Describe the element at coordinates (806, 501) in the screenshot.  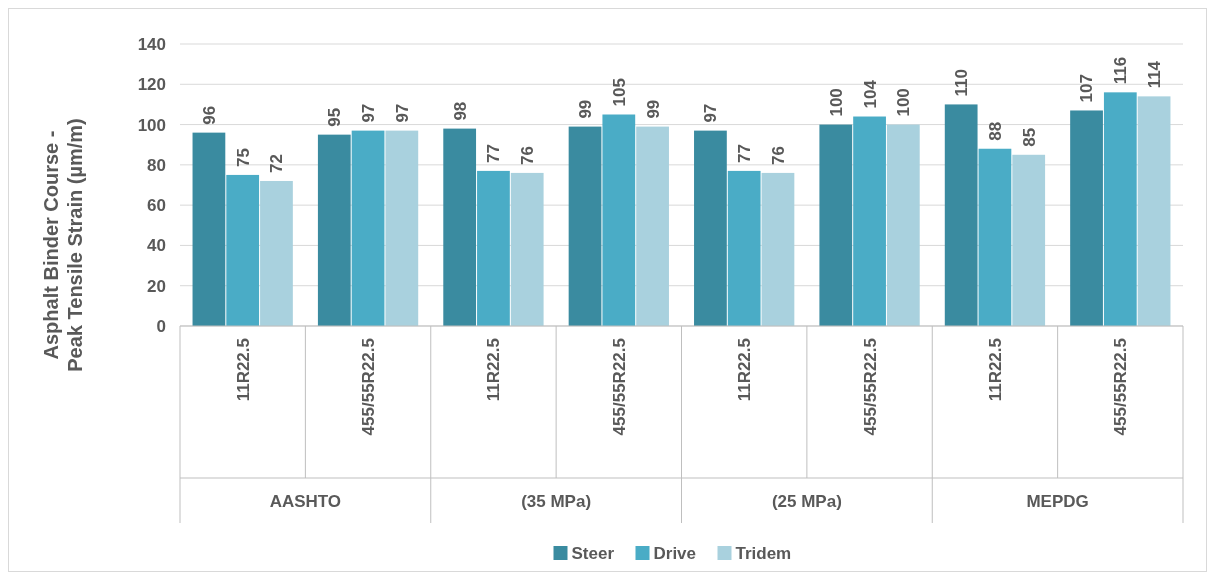
I see `text: (25 MPa)` at that location.